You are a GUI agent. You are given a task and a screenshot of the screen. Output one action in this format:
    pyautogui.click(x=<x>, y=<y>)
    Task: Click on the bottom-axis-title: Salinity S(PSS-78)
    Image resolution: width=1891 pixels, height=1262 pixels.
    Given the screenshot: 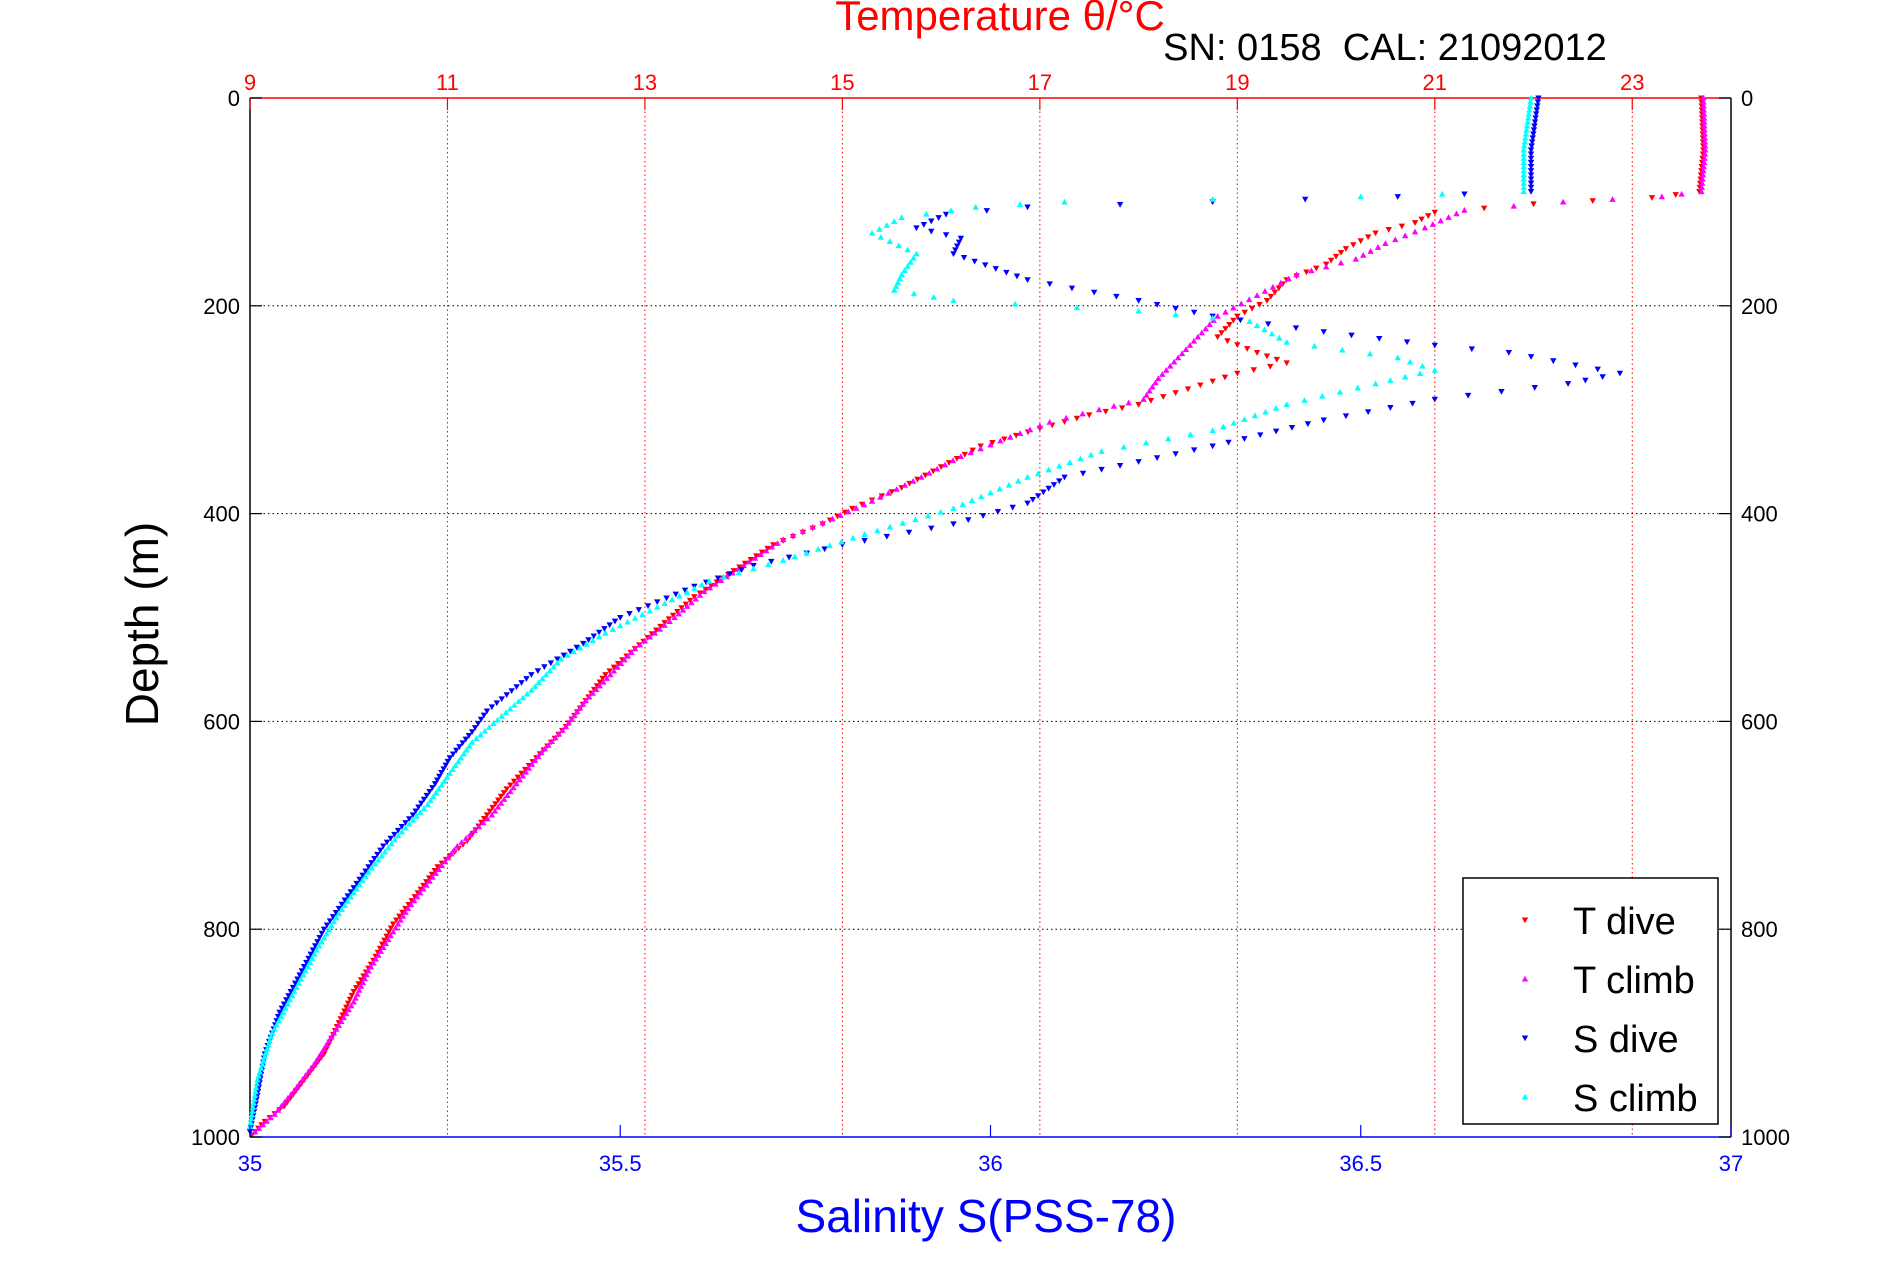 What is the action you would take?
    pyautogui.click(x=986, y=1216)
    